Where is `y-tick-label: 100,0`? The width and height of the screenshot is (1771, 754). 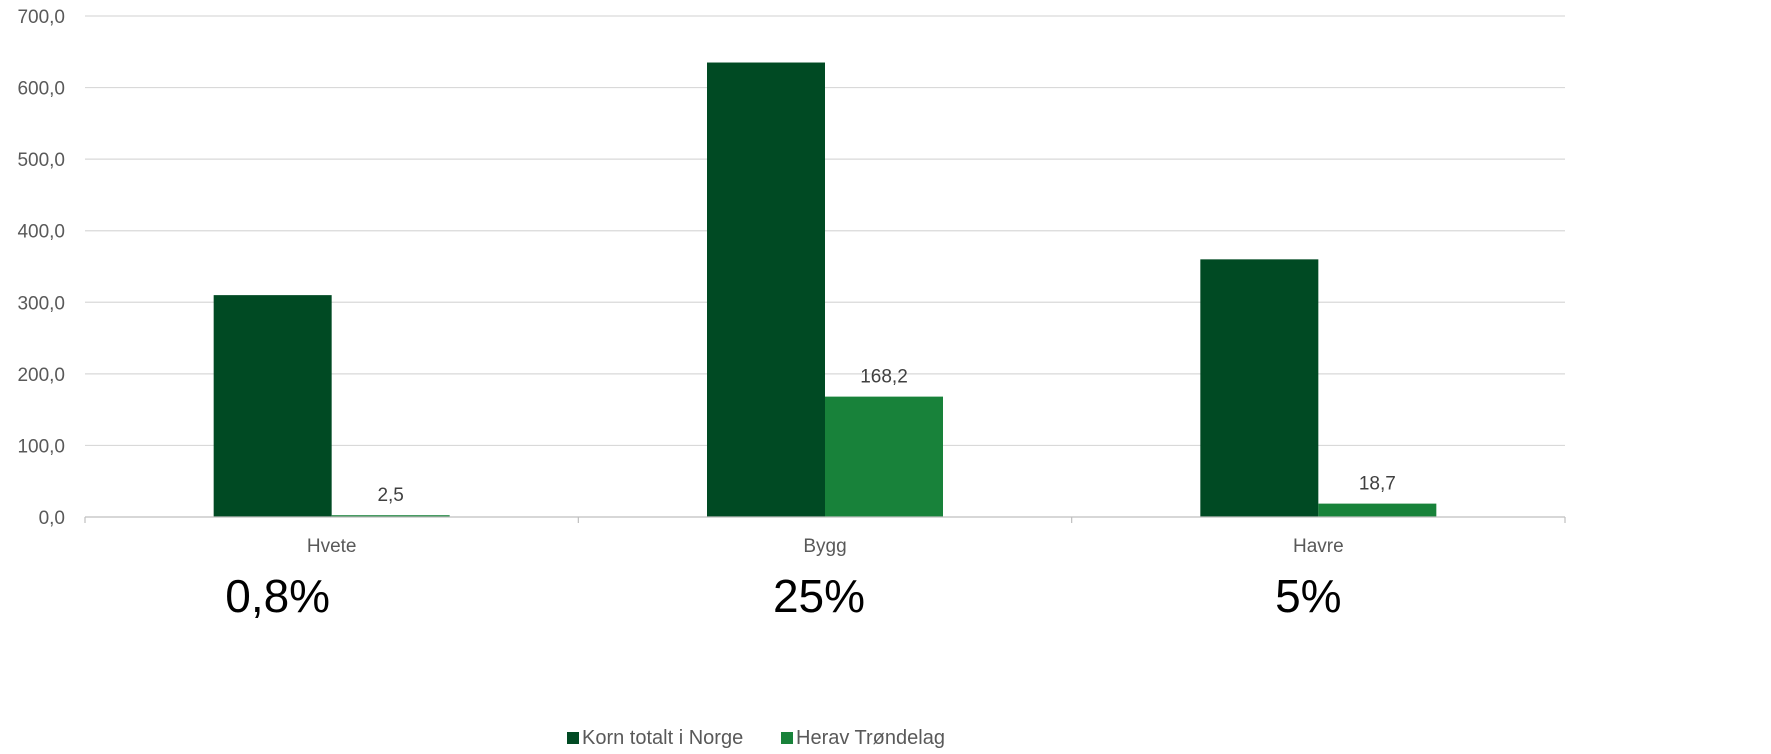 y-tick-label: 100,0 is located at coordinates (41, 446).